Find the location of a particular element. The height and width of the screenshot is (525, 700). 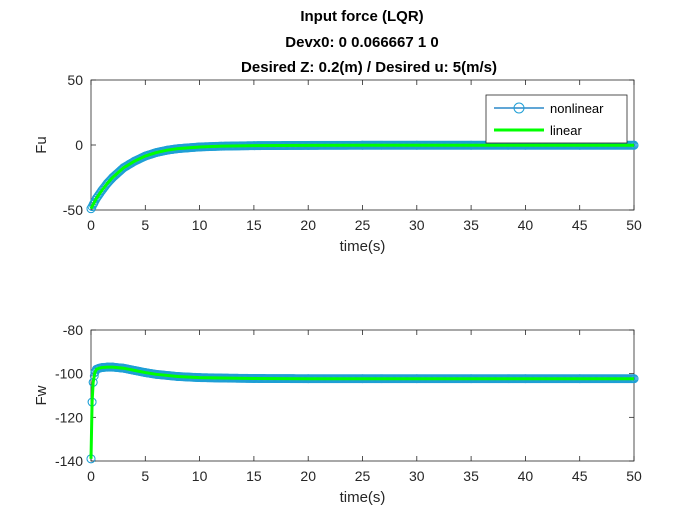

y-tick-label: -120 is located at coordinates (69, 417).